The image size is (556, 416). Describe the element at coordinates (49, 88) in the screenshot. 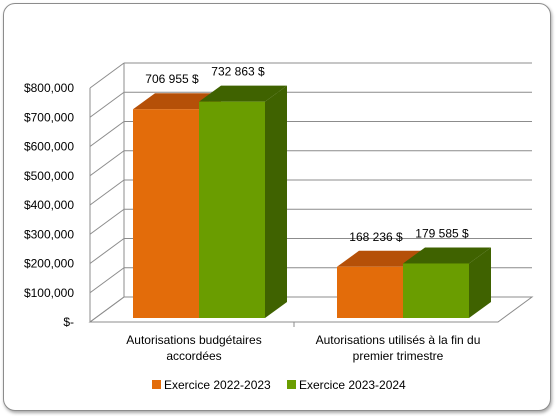

I see `y-tick-label: $800,000` at that location.